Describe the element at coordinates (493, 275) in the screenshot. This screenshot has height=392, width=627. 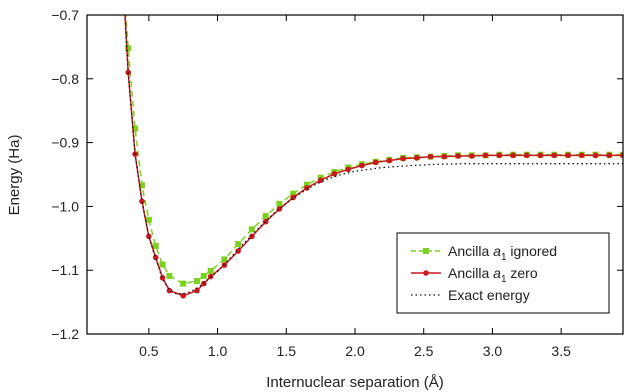
I see `legend-label-ancilla-a1-zero: Ancilla a1 zero` at that location.